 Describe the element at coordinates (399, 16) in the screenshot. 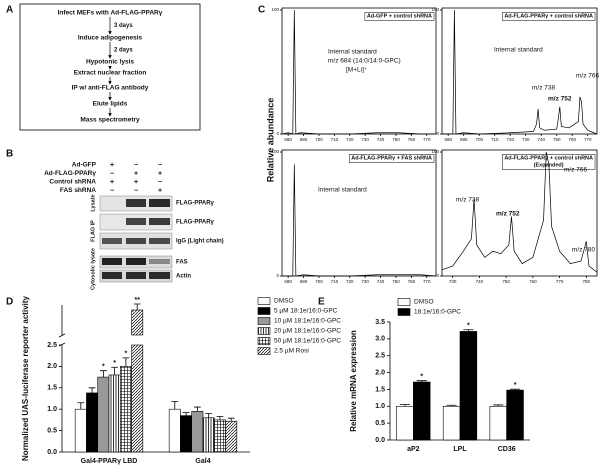

I see `spectrum-title: Ad-GFP + control shRNA` at that location.